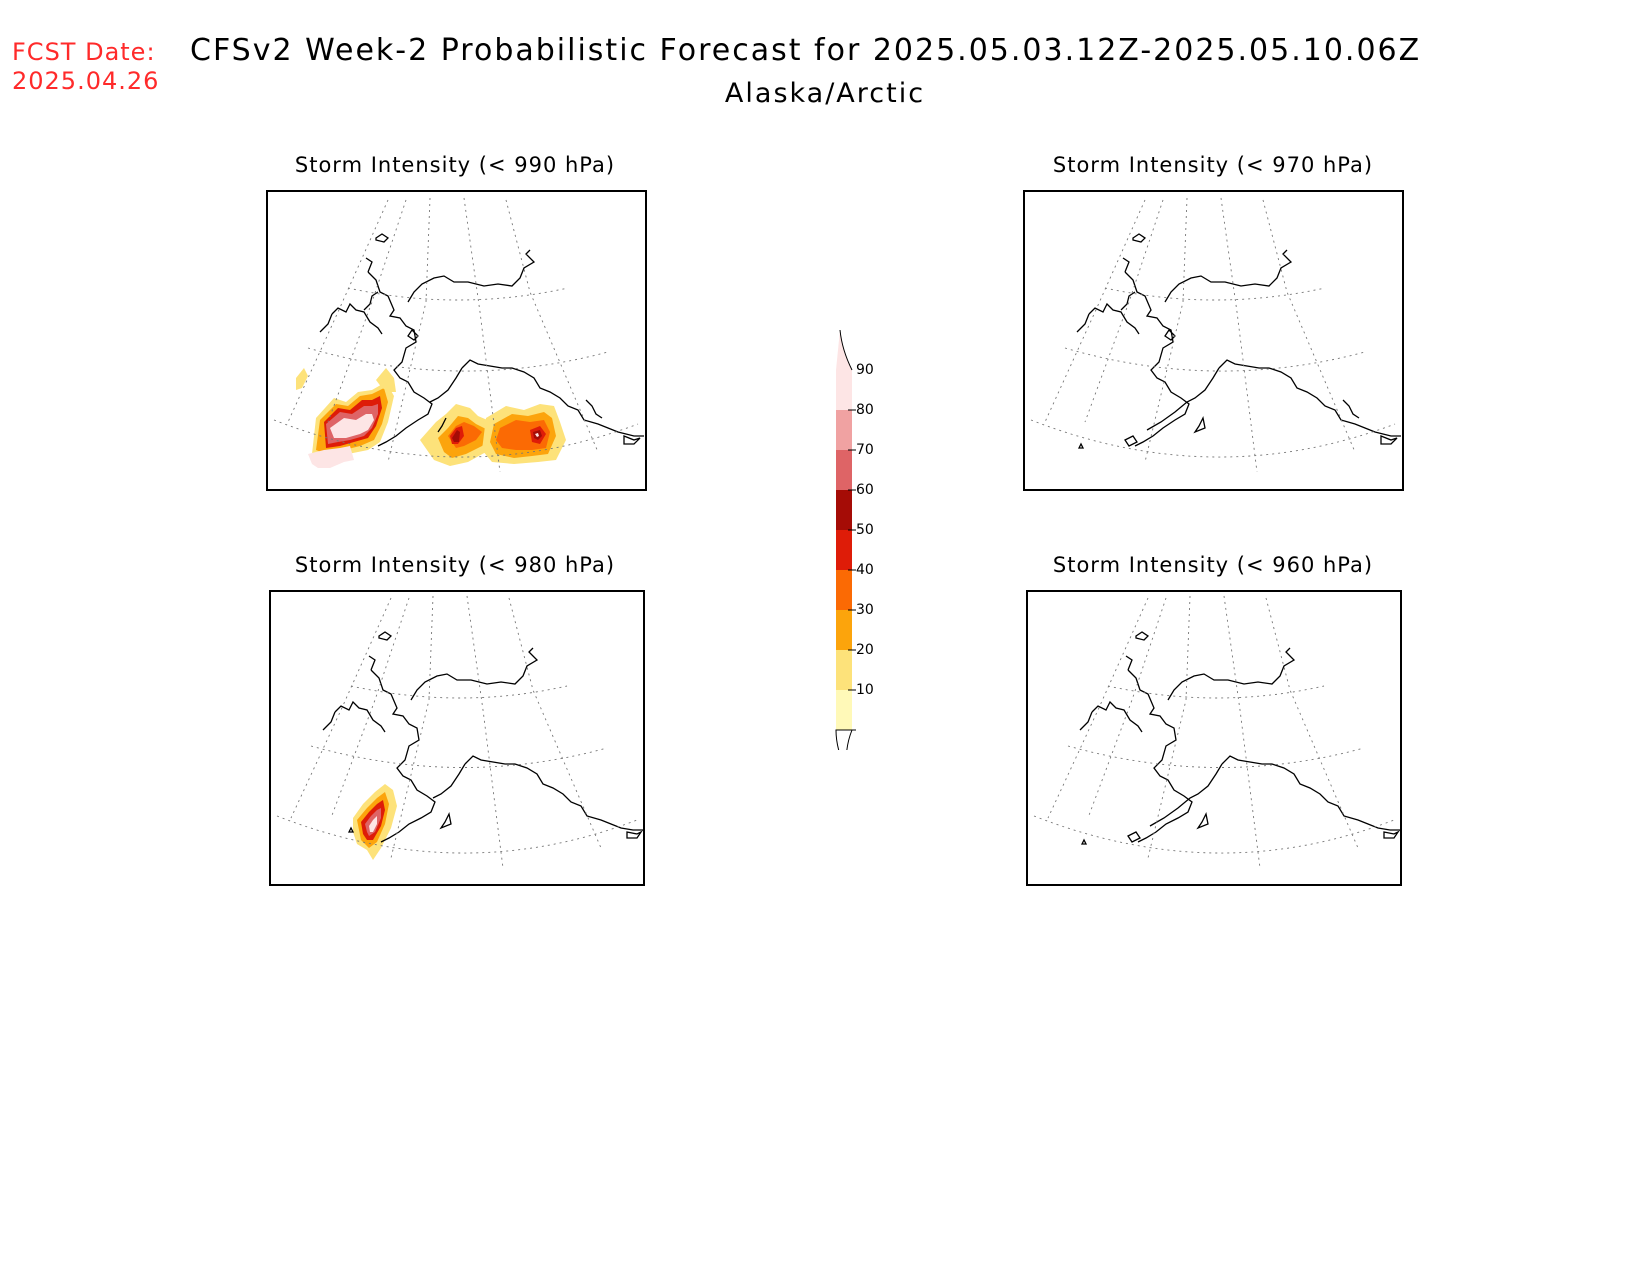 This screenshot has height=1275, width=1650. Describe the element at coordinates (844, 751) in the screenshot. I see `legend-arrow-bottom` at that location.